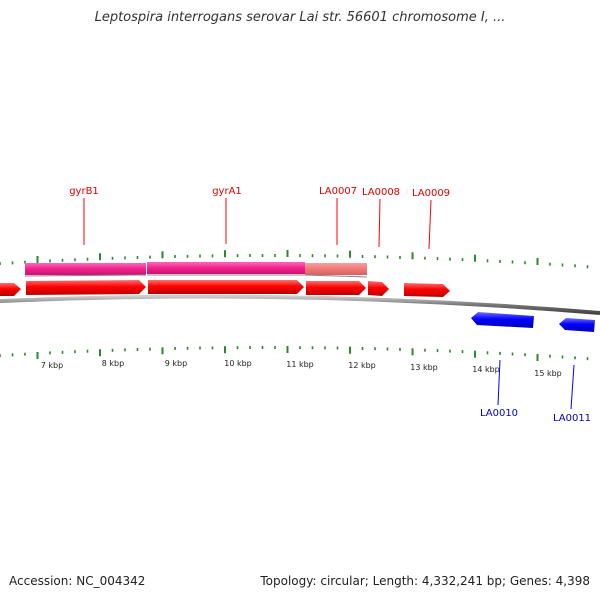 This screenshot has height=600, width=600. What do you see at coordinates (113, 363) in the screenshot?
I see `position-label-8kbp: 8 kbp` at bounding box center [113, 363].